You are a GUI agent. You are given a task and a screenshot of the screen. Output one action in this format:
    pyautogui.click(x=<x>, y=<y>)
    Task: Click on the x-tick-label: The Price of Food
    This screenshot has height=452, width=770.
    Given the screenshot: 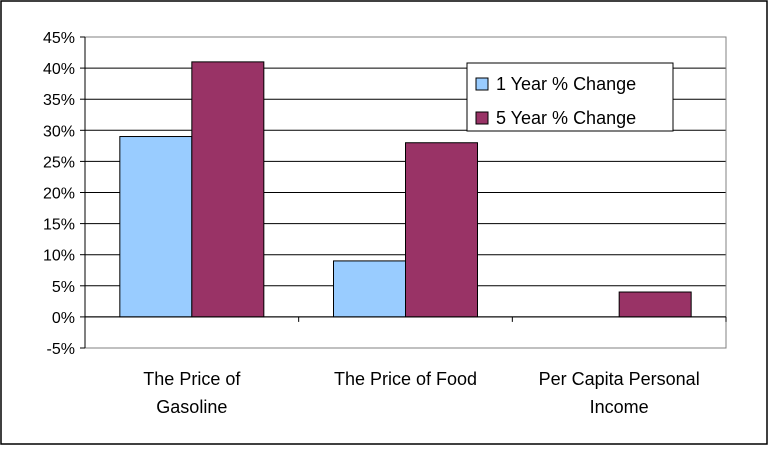 What is the action you would take?
    pyautogui.click(x=405, y=379)
    